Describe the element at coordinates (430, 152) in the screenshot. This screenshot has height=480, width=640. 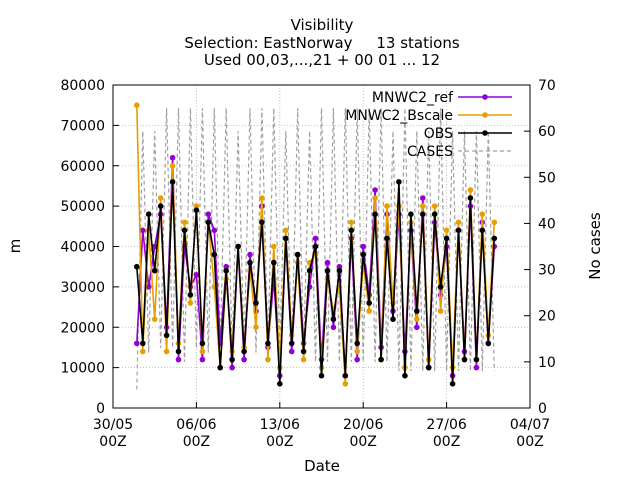
I see `legend-label-cases: CASES` at that location.